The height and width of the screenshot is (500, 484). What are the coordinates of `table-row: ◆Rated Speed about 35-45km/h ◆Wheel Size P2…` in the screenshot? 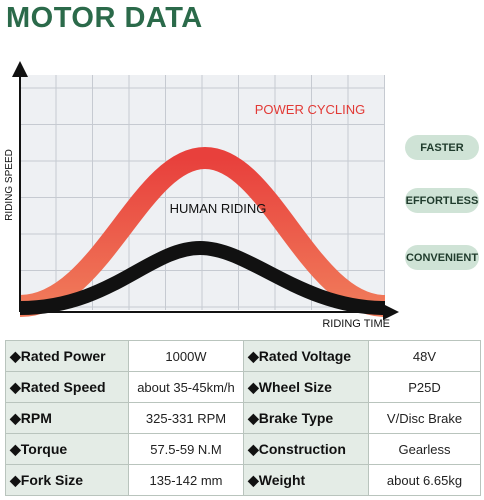 It's located at (243, 387).